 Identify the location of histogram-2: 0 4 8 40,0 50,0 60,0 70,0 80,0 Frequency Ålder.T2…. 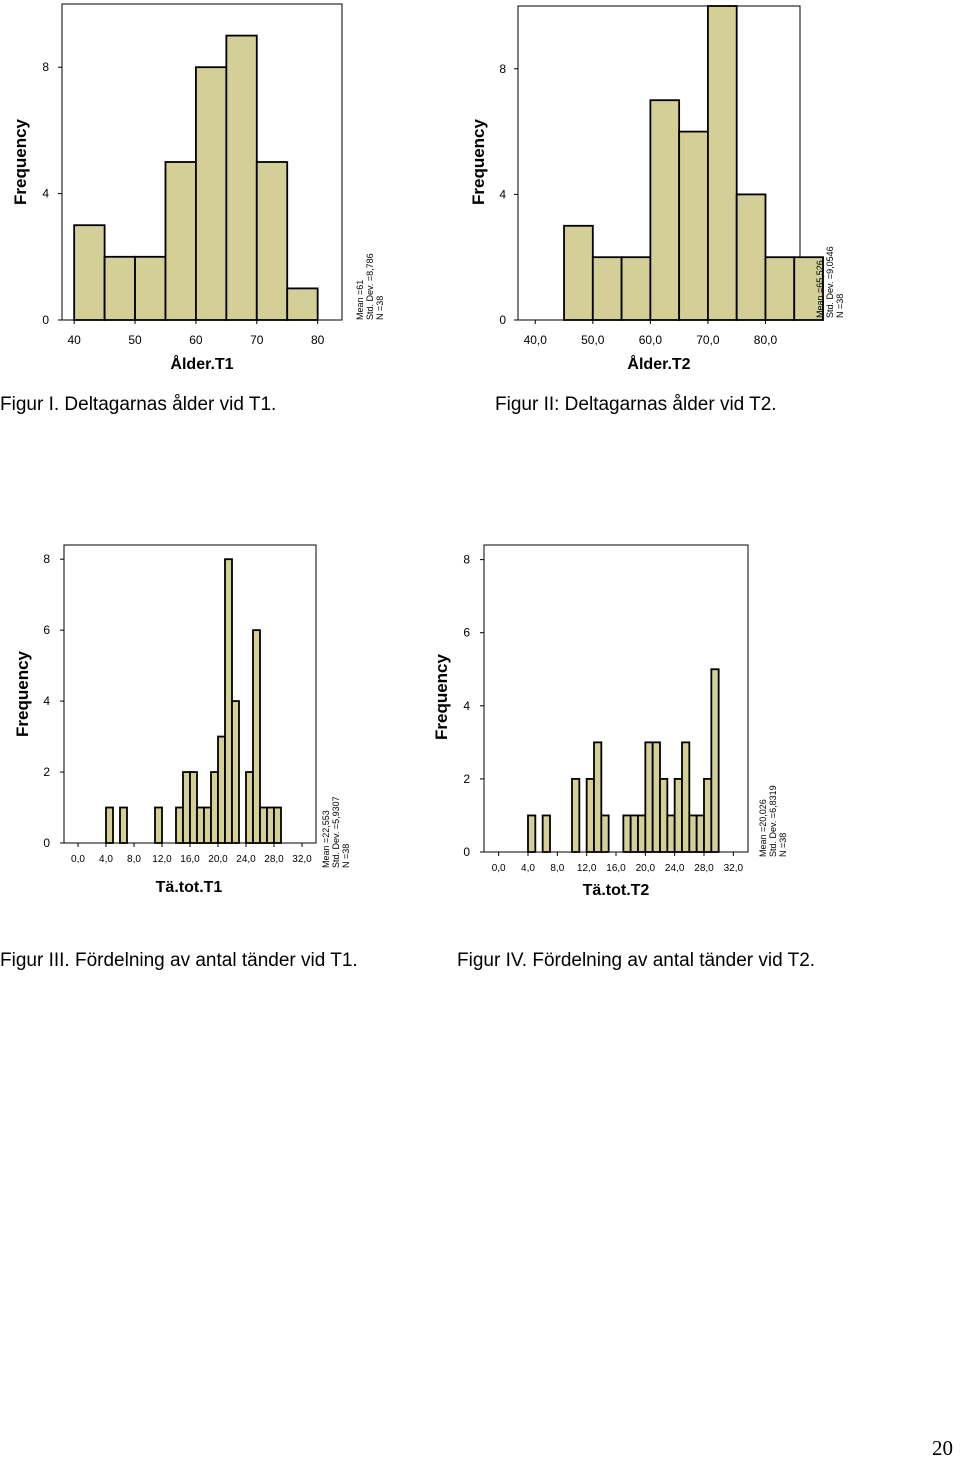
(657, 189).